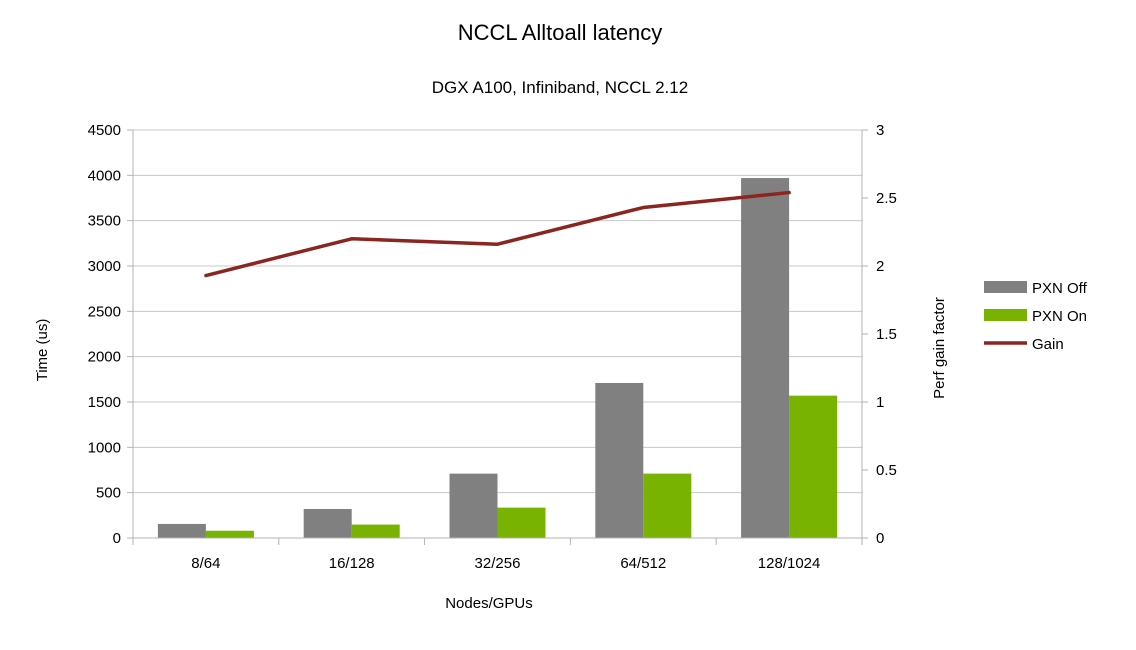 The width and height of the screenshot is (1136, 650). I want to click on x-tick-label: 32/256, so click(498, 563).